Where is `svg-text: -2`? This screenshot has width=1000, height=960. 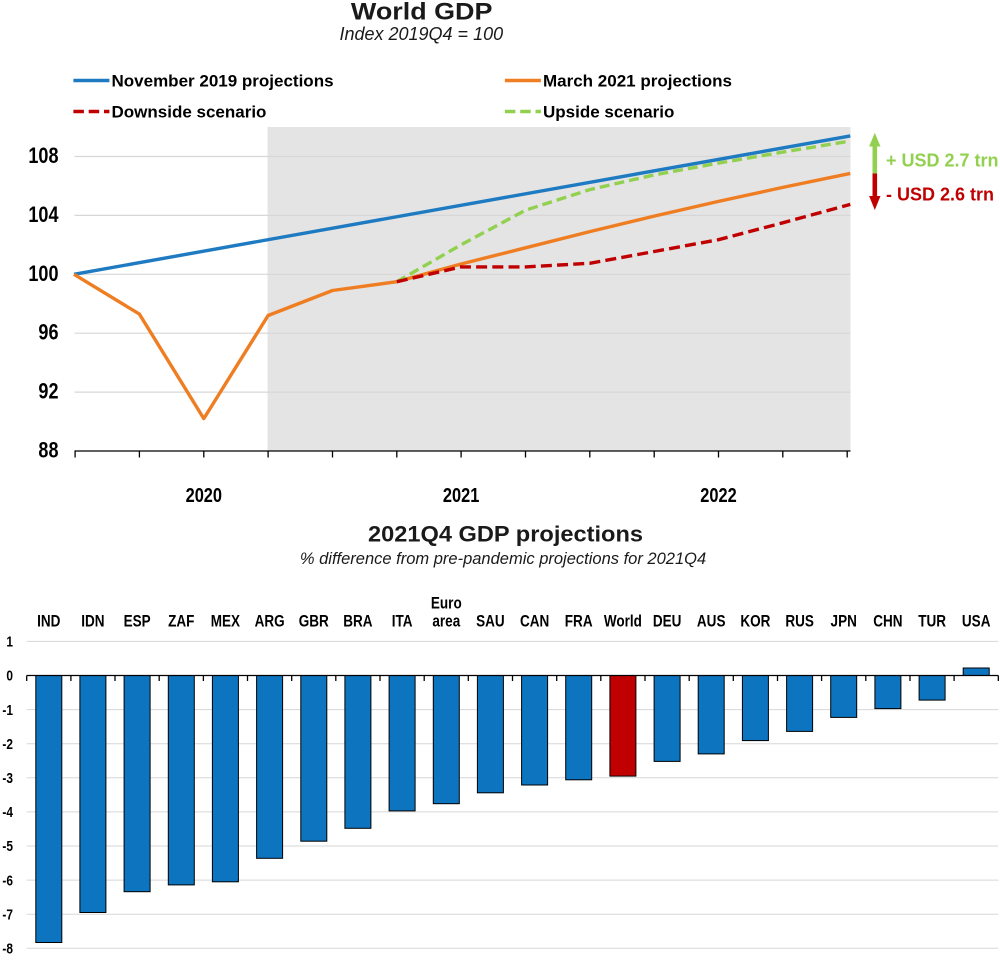 svg-text: -2 is located at coordinates (7, 744).